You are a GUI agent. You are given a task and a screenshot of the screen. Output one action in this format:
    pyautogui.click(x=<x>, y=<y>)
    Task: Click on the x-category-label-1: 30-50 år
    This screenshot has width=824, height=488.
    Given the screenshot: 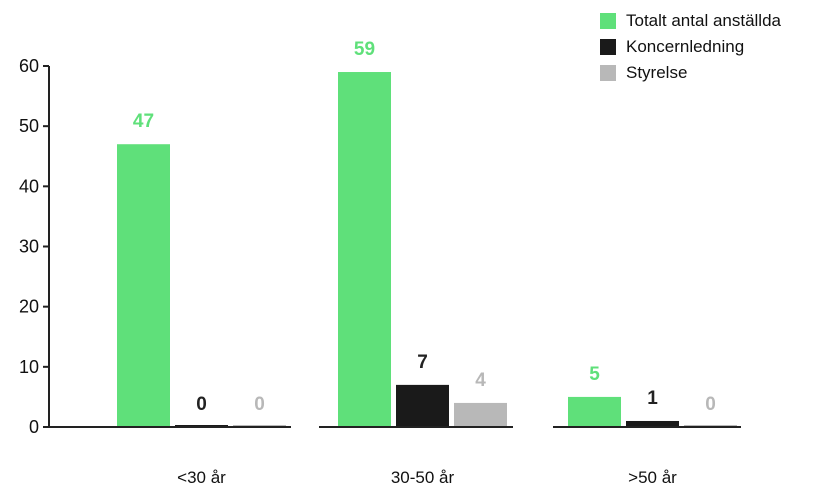 What is the action you would take?
    pyautogui.click(x=423, y=477)
    